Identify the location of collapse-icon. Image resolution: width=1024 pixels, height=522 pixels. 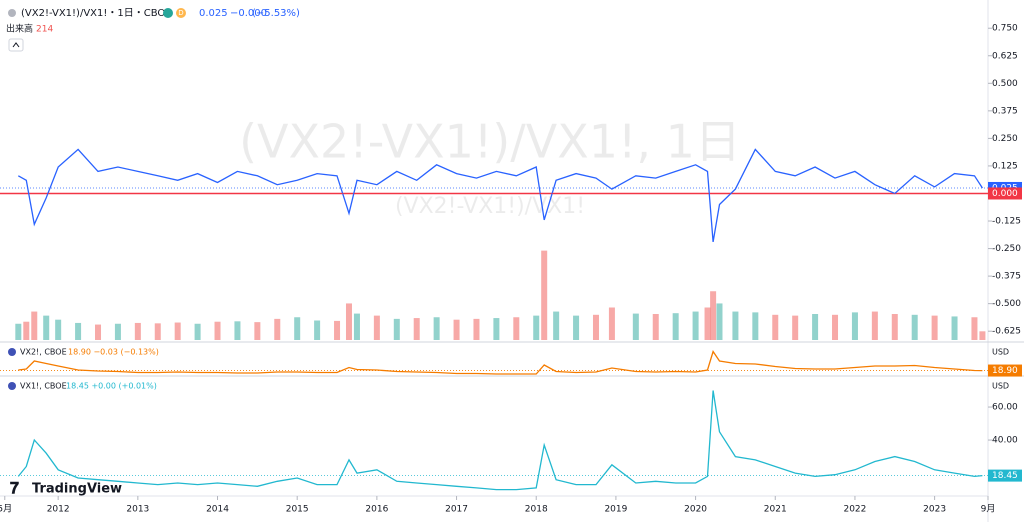
(16, 45).